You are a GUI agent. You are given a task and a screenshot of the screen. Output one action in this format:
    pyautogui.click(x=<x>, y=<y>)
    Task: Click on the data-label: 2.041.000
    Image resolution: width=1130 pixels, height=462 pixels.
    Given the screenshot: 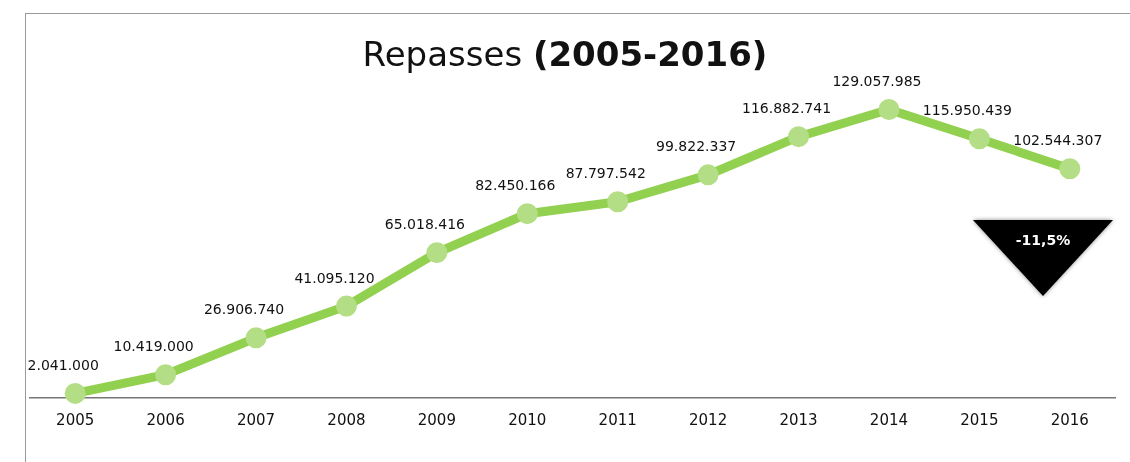 What is the action you would take?
    pyautogui.click(x=63, y=365)
    